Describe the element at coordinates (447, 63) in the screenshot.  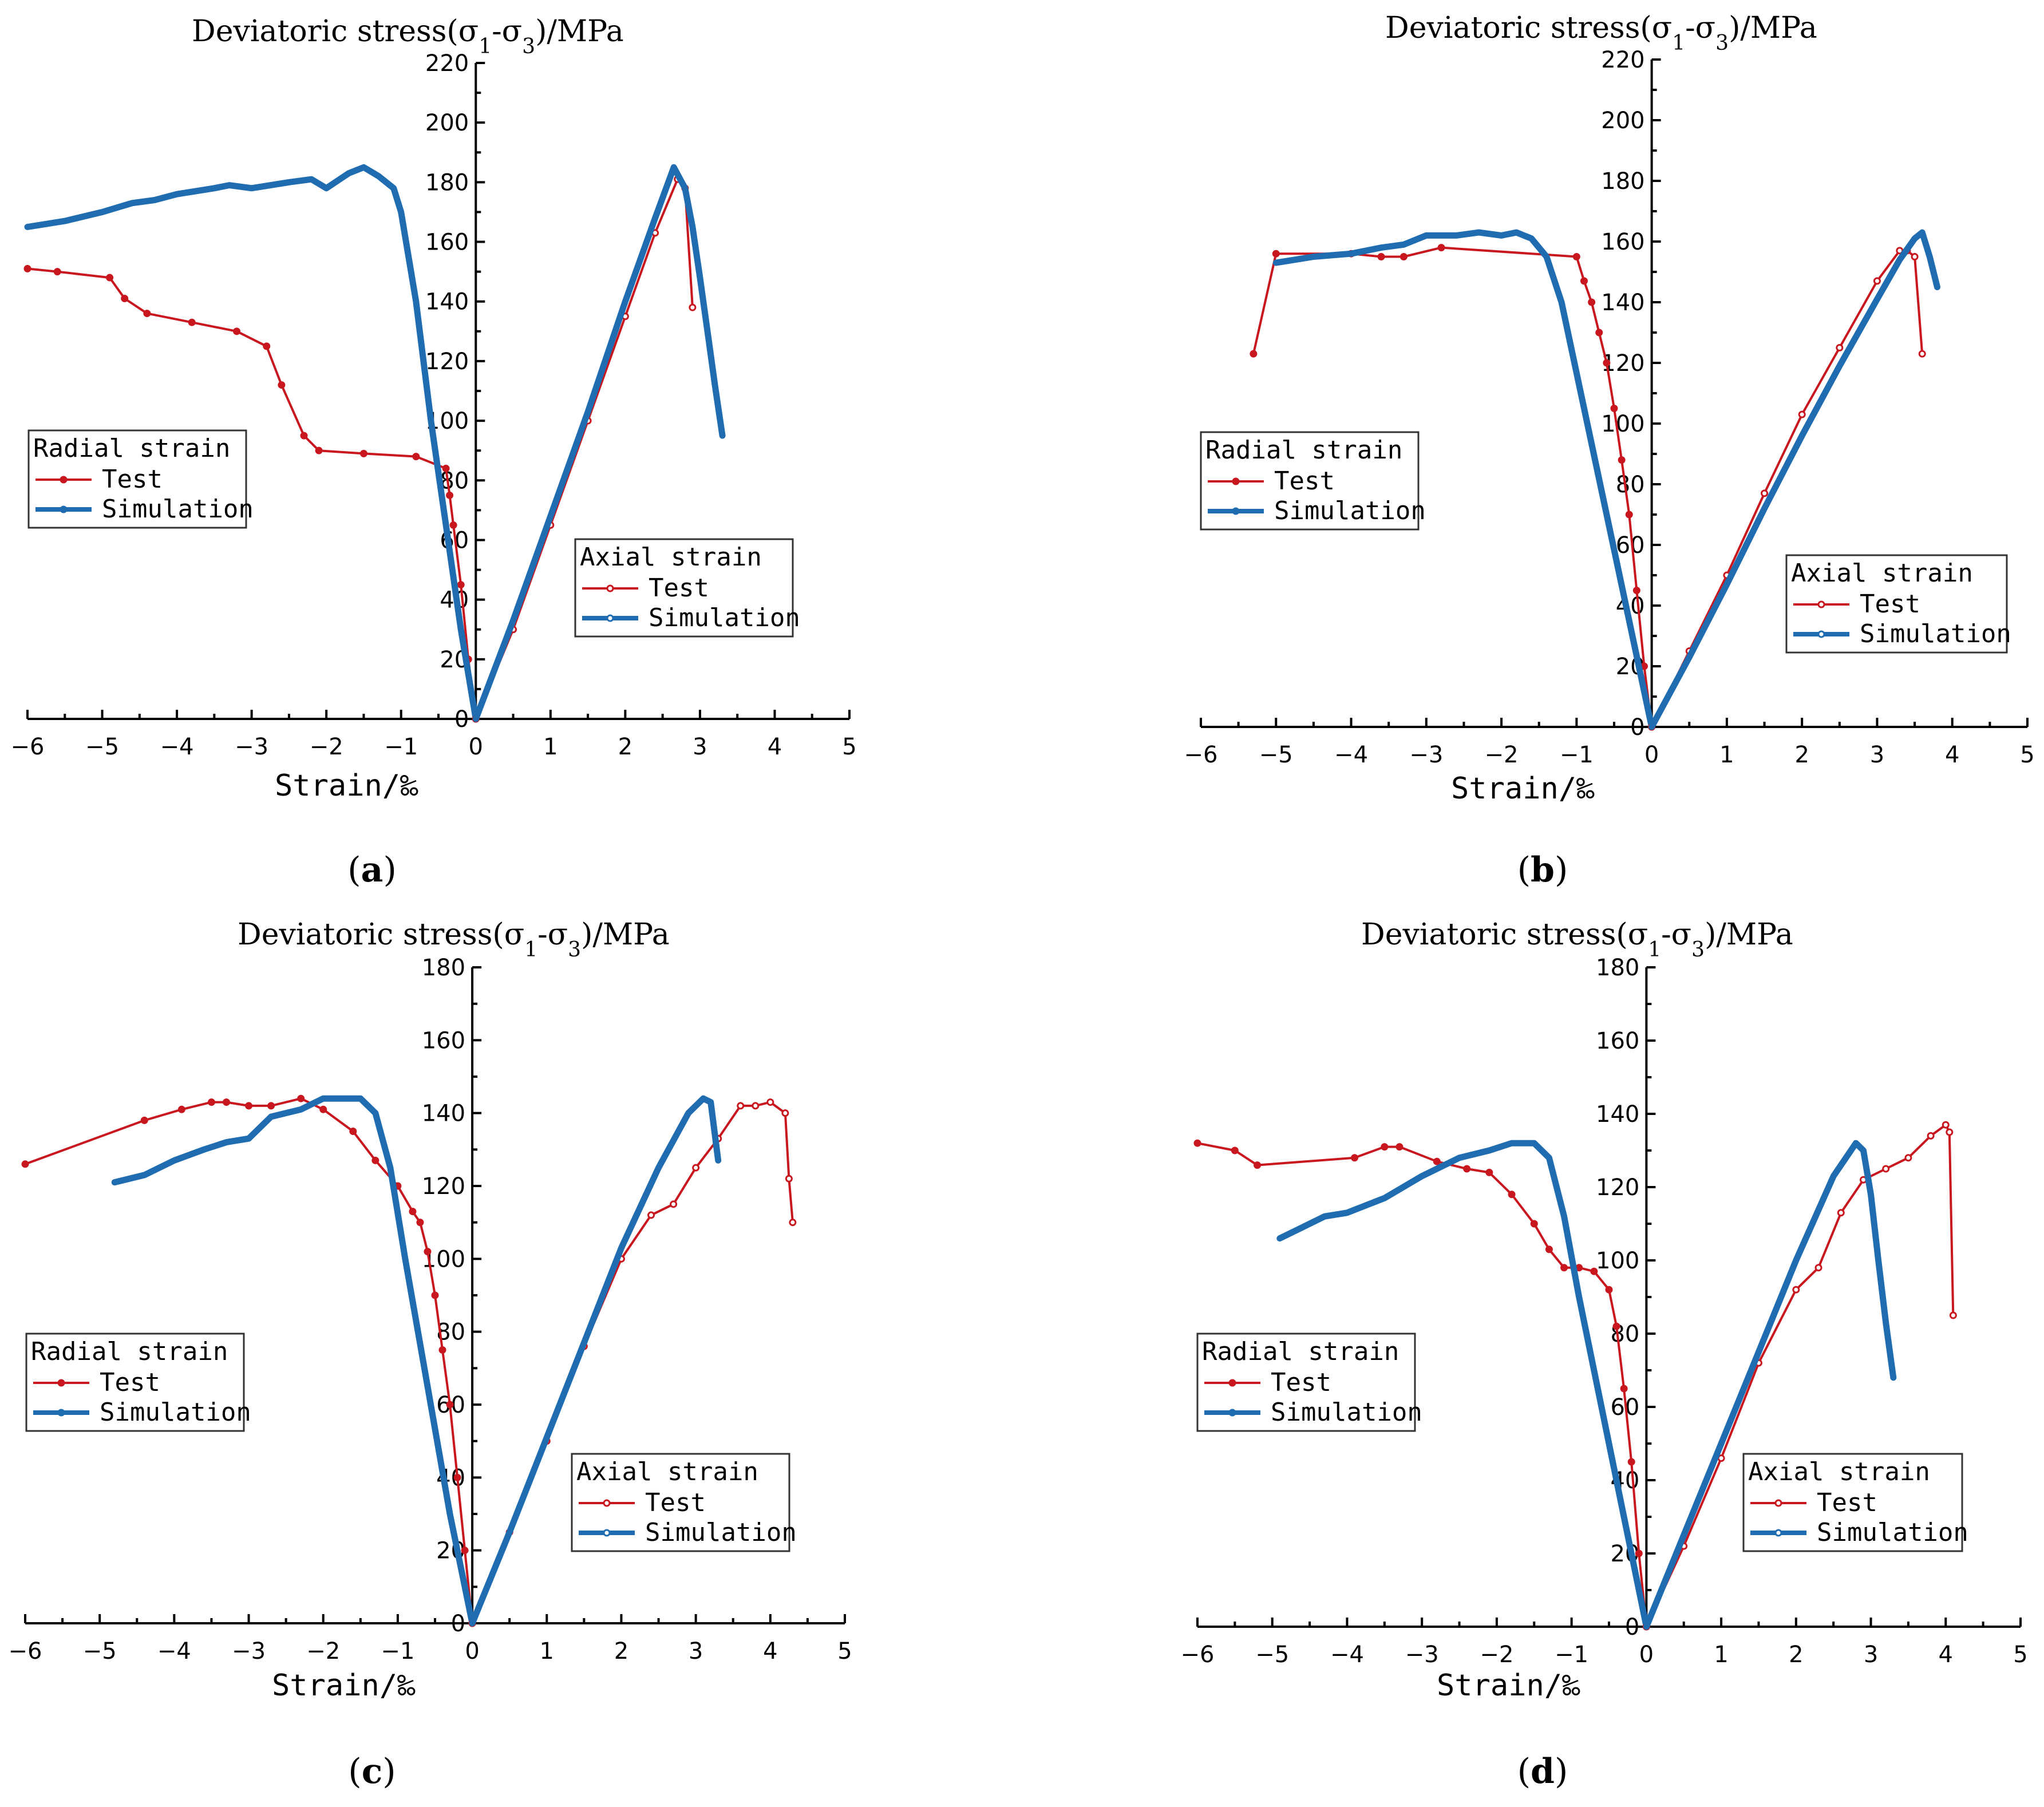
I see `y-tick-label: 220` at that location.